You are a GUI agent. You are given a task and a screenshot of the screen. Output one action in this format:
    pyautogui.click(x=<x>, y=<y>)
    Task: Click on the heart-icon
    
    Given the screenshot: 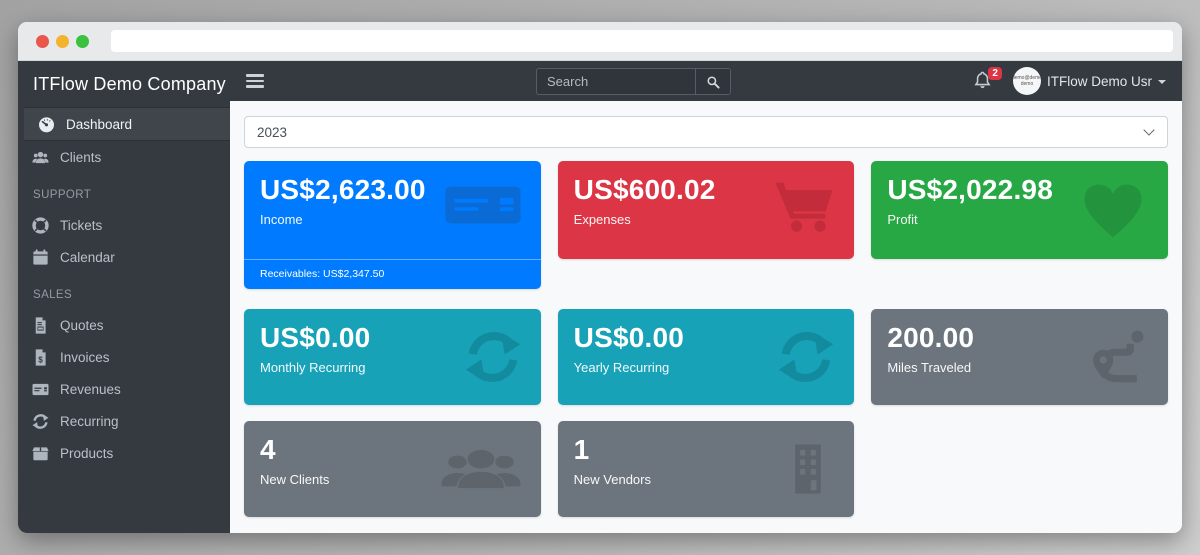 What is the action you would take?
    pyautogui.click(x=1113, y=211)
    